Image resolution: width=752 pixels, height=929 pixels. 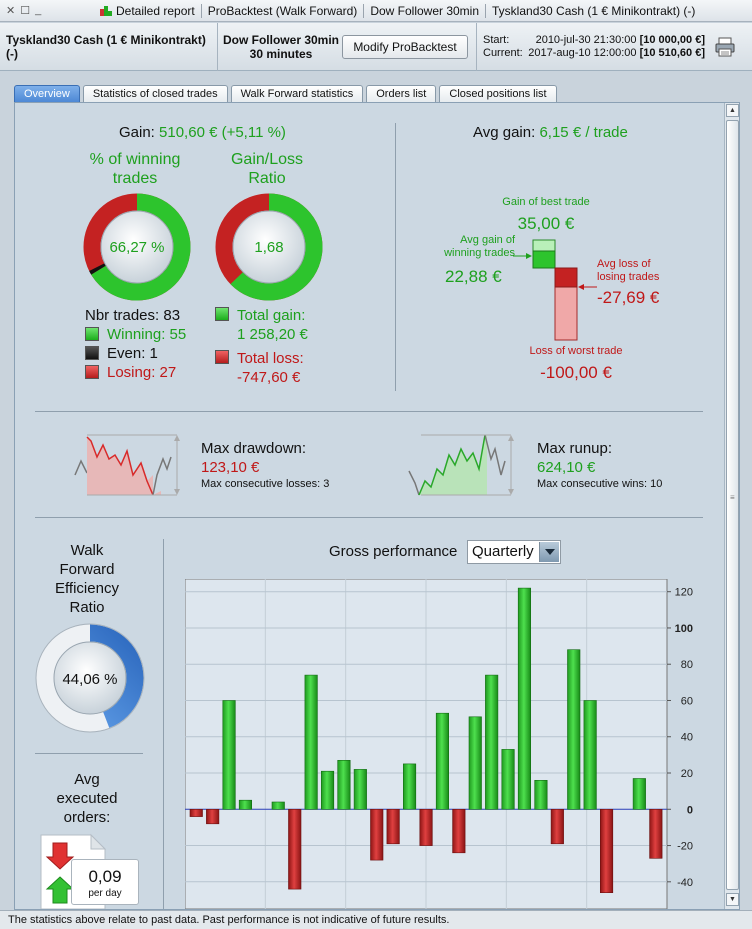 What do you see at coordinates (687, 701) in the screenshot?
I see `y-tick-label: 60` at bounding box center [687, 701].